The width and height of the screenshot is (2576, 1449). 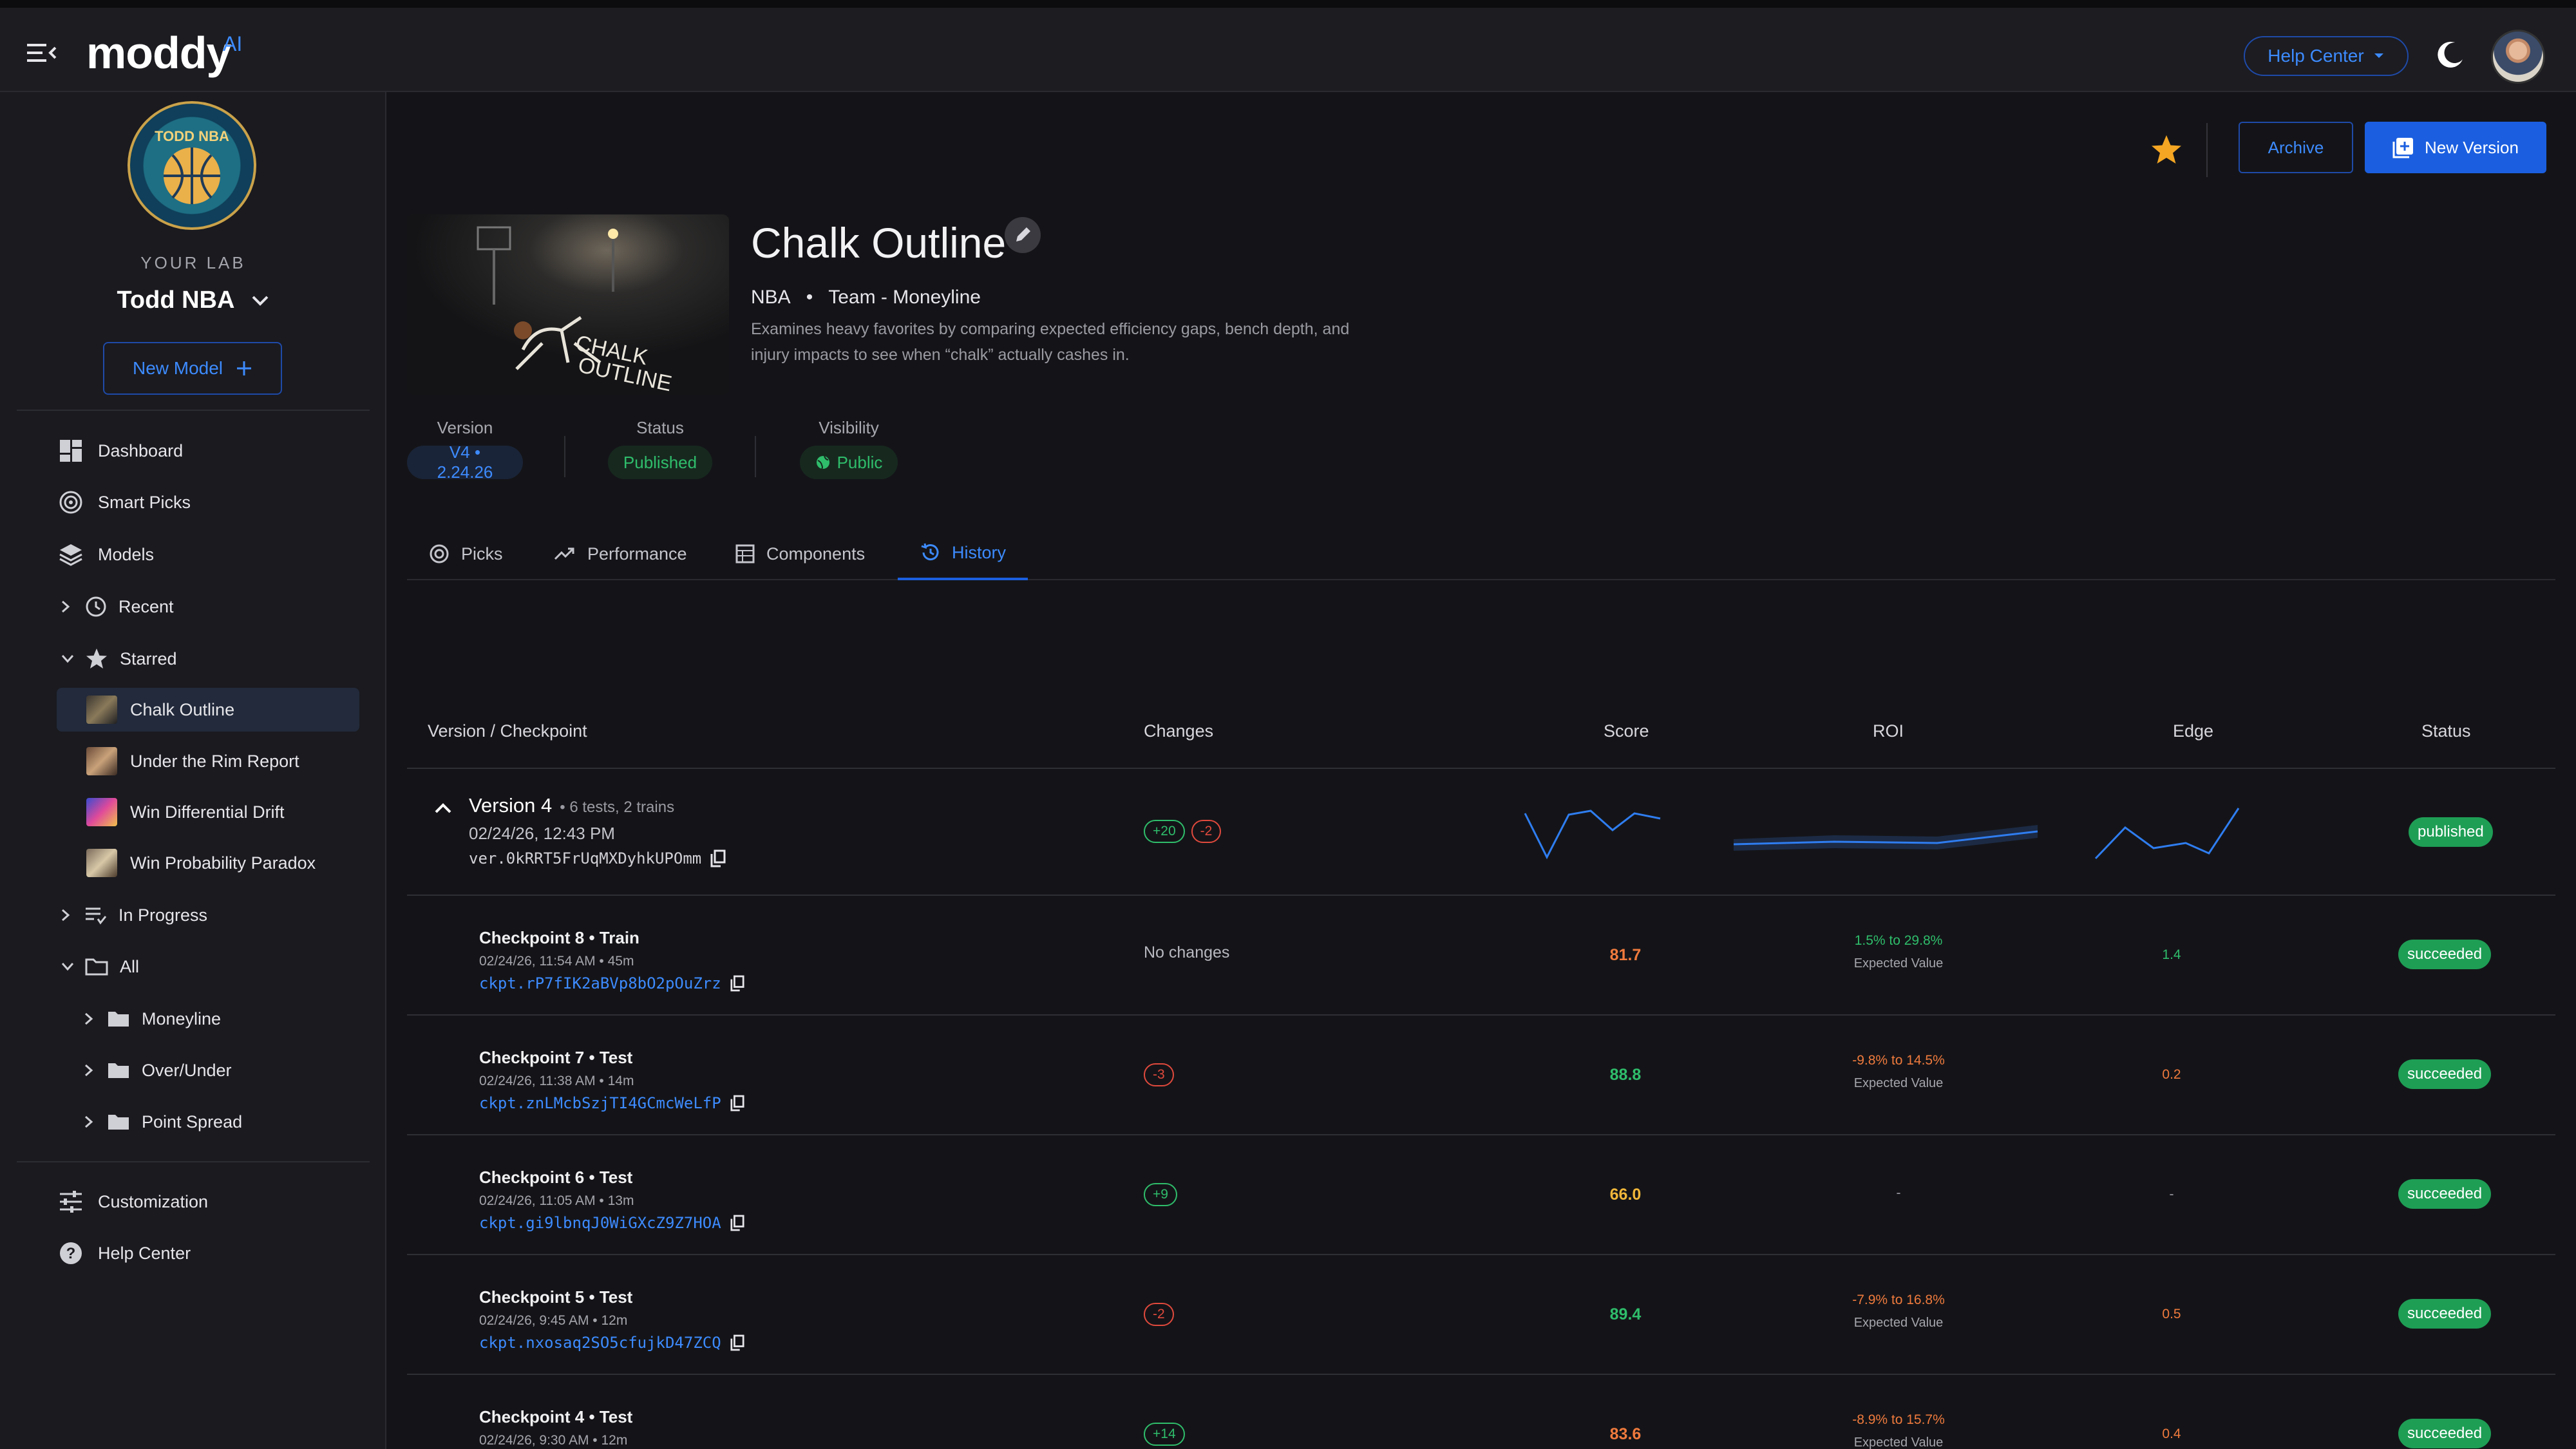 What do you see at coordinates (2167, 150) in the screenshot?
I see `star-favorite-icon` at bounding box center [2167, 150].